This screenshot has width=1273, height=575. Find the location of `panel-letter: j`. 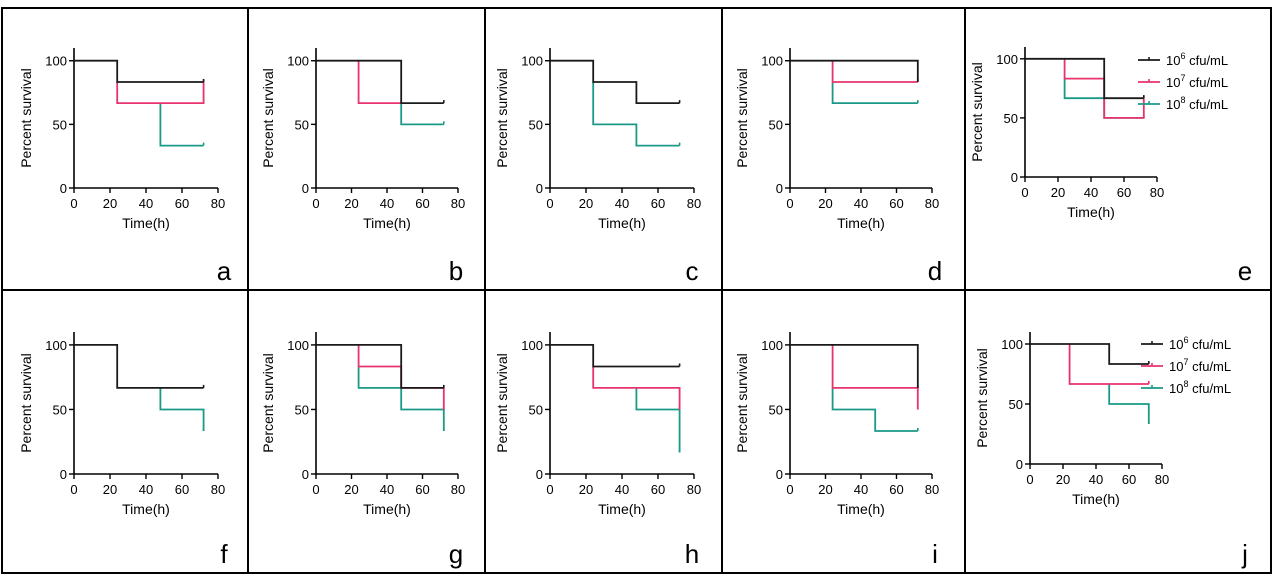

panel-letter: j is located at coordinates (1244, 554).